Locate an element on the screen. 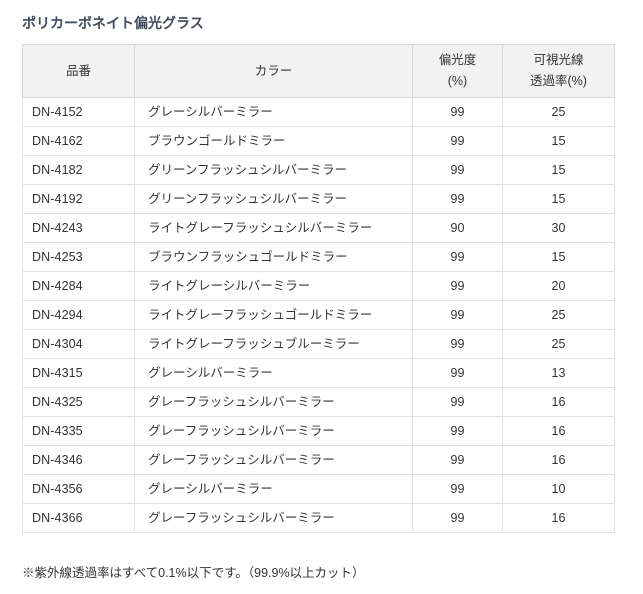 The image size is (643, 594). column-header-color: カラー is located at coordinates (273, 71).